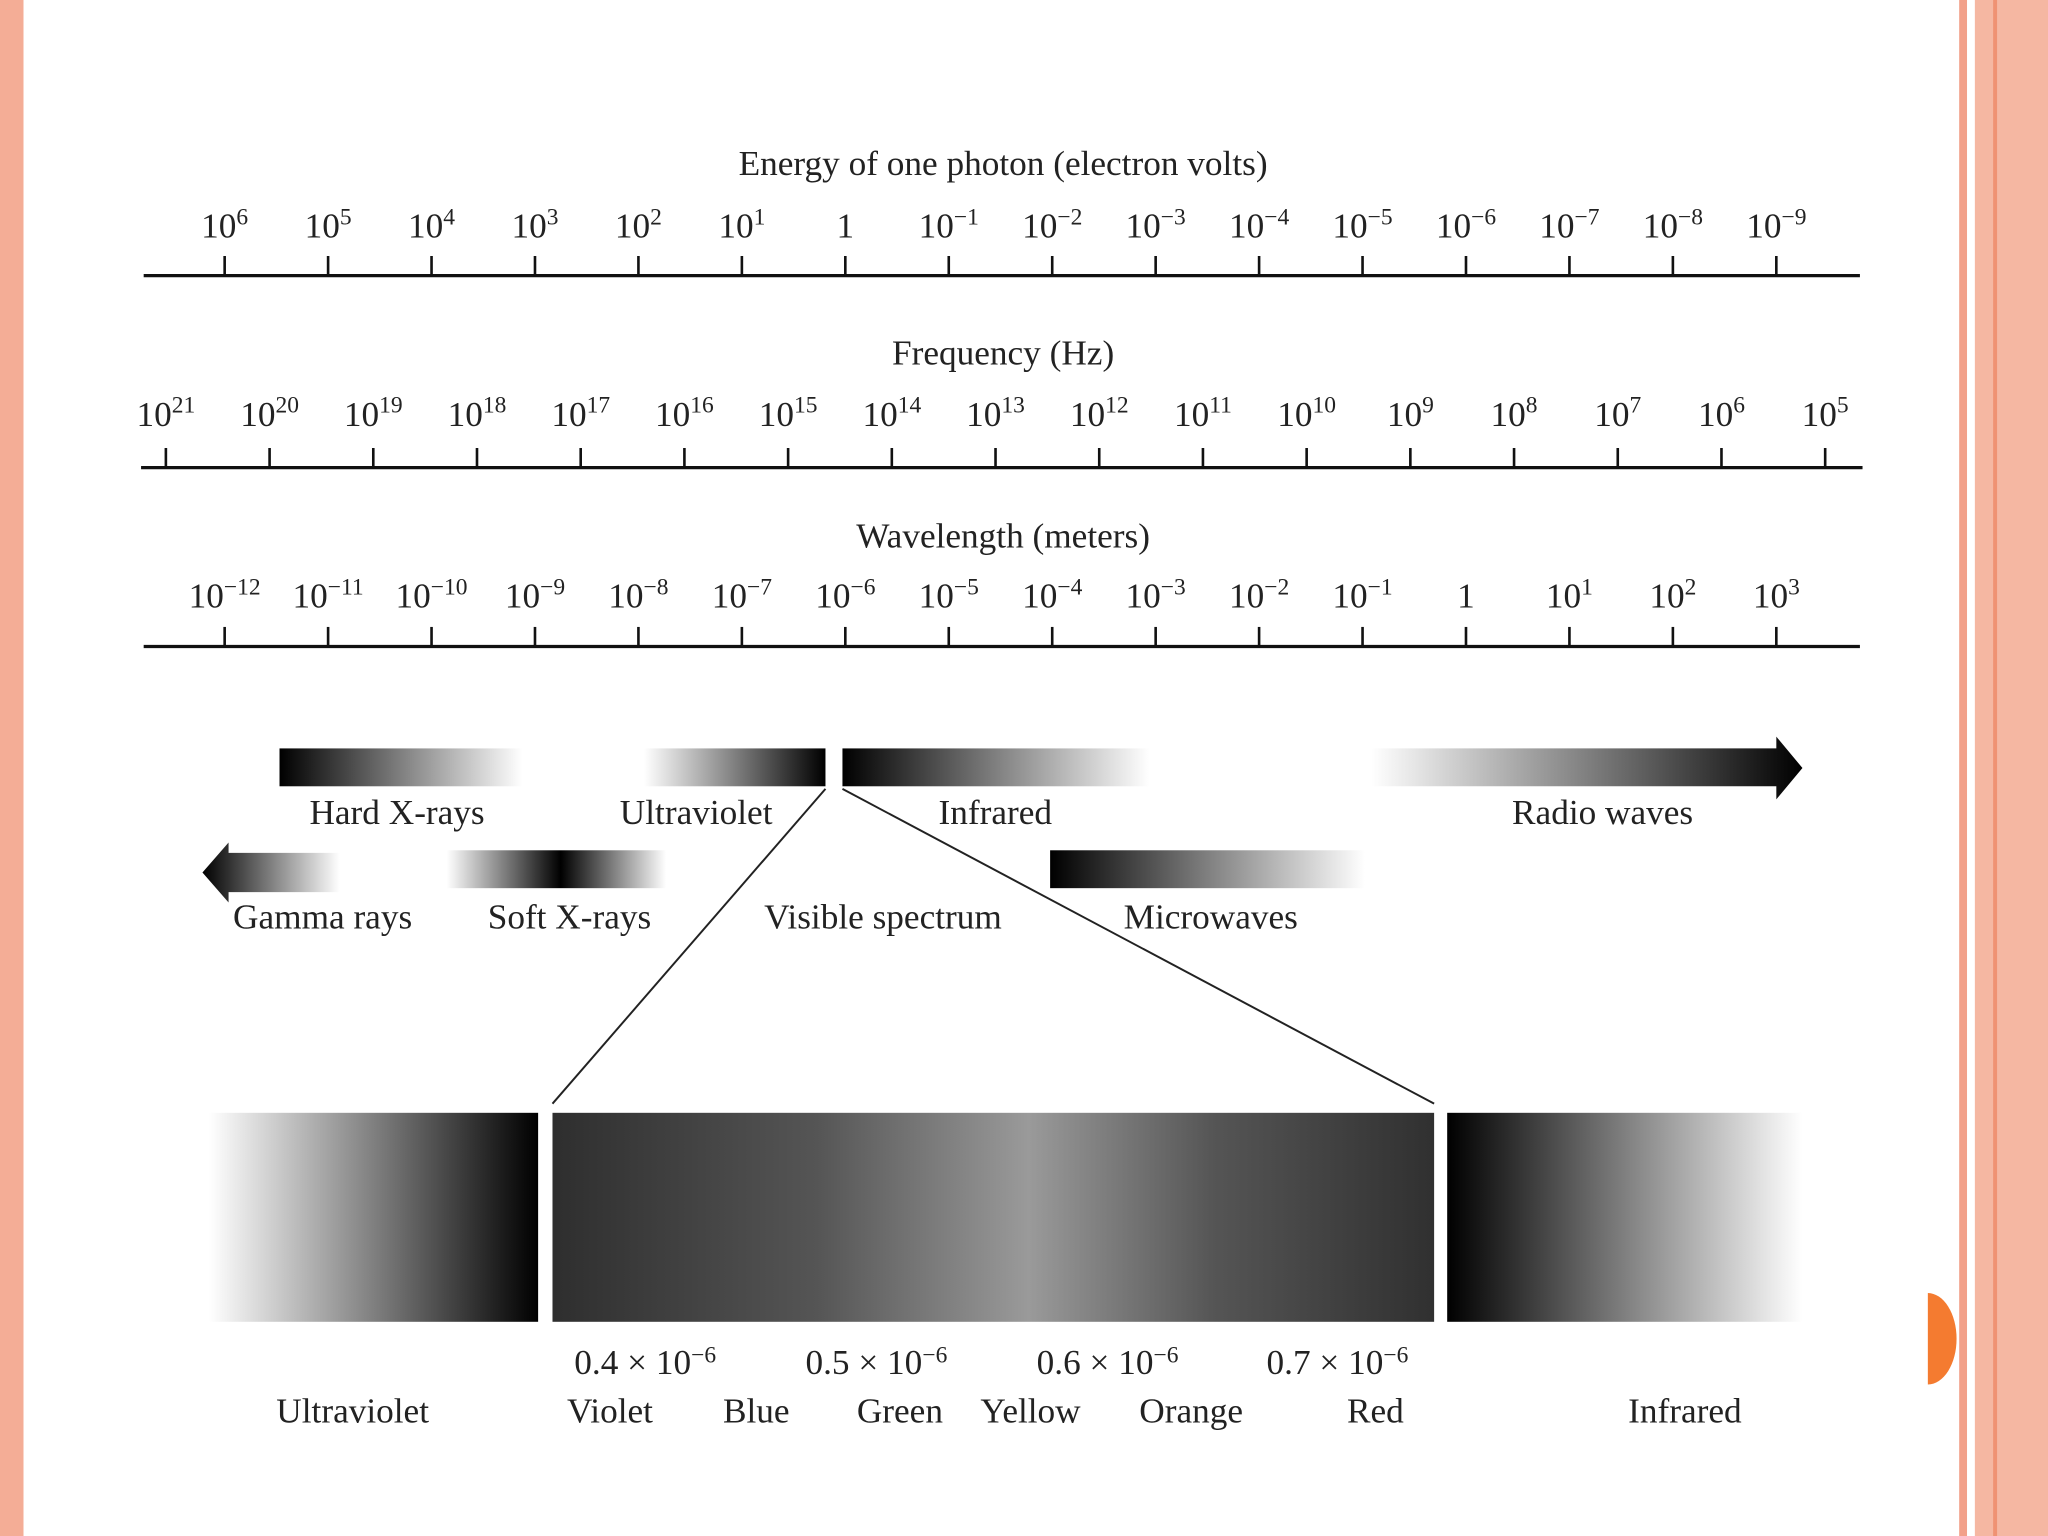 The image size is (2048, 1536). What do you see at coordinates (477, 413) in the screenshot?
I see `tick-label: 10¹⁸` at bounding box center [477, 413].